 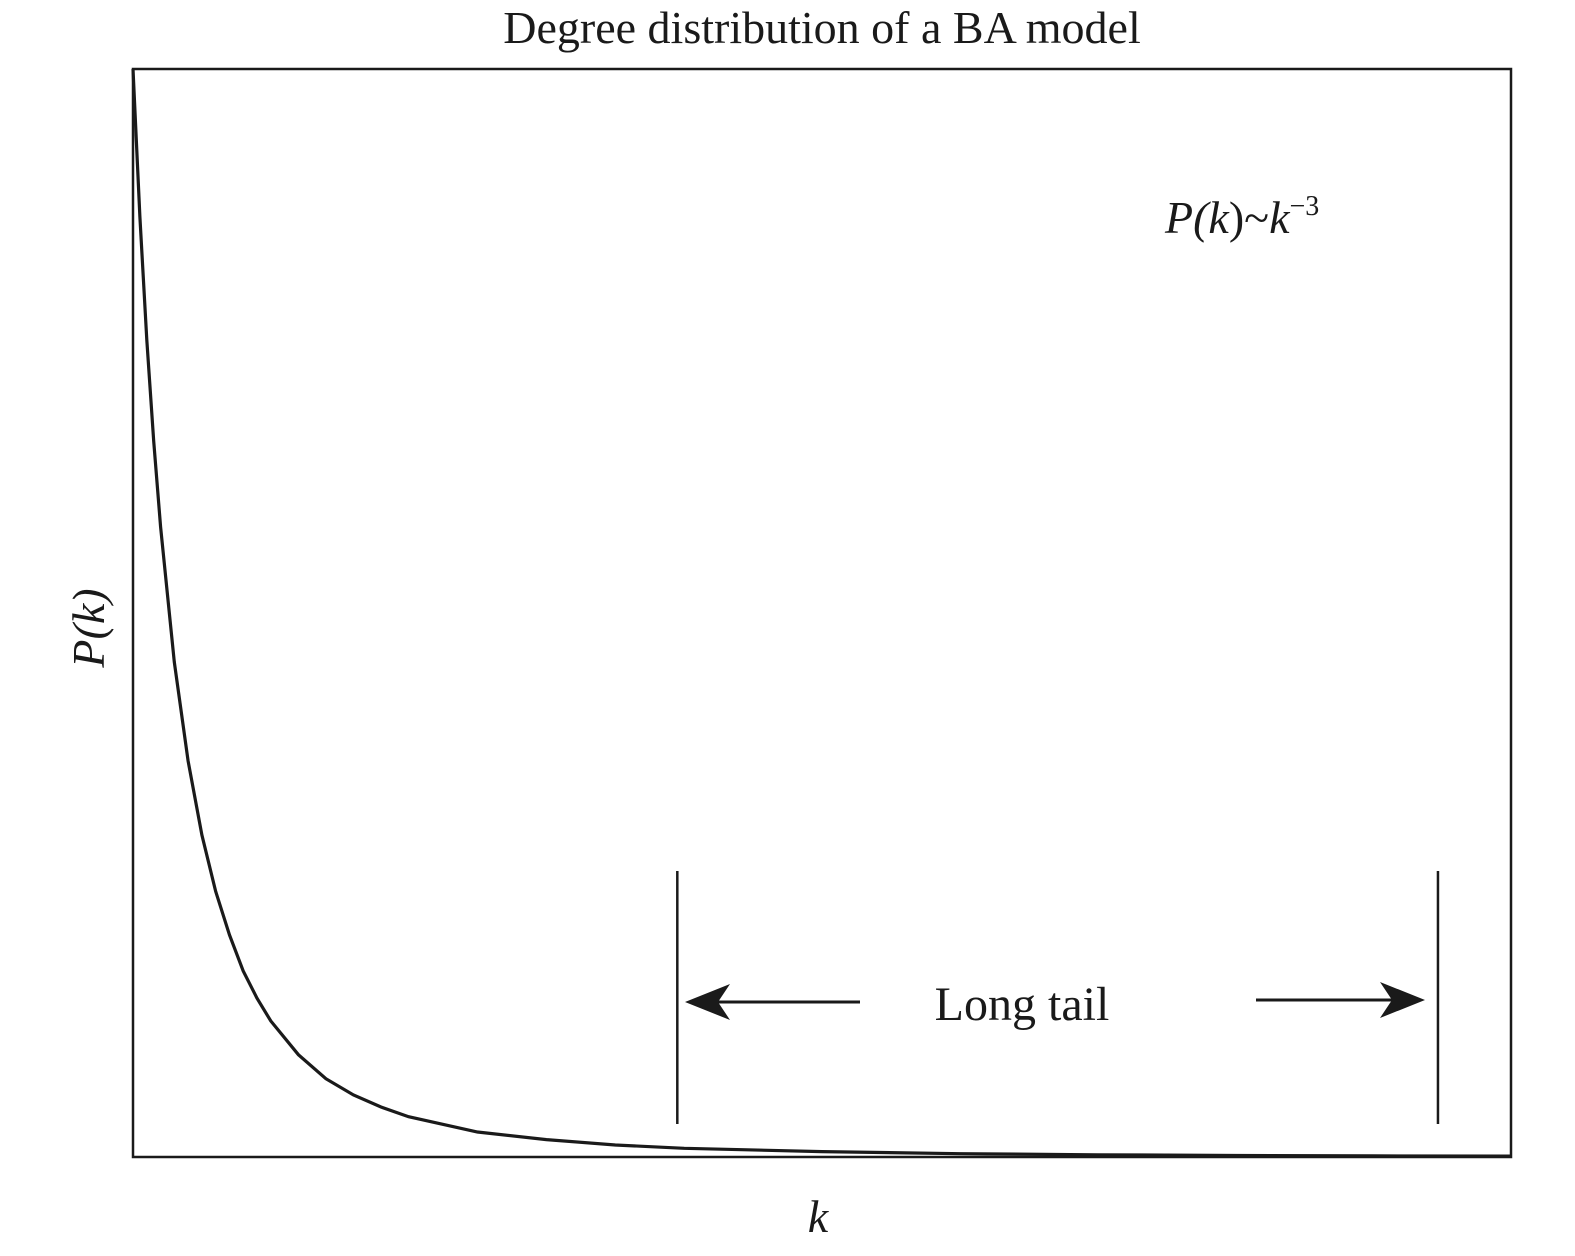 I want to click on formula-var2: k, so click(x=1280, y=217).